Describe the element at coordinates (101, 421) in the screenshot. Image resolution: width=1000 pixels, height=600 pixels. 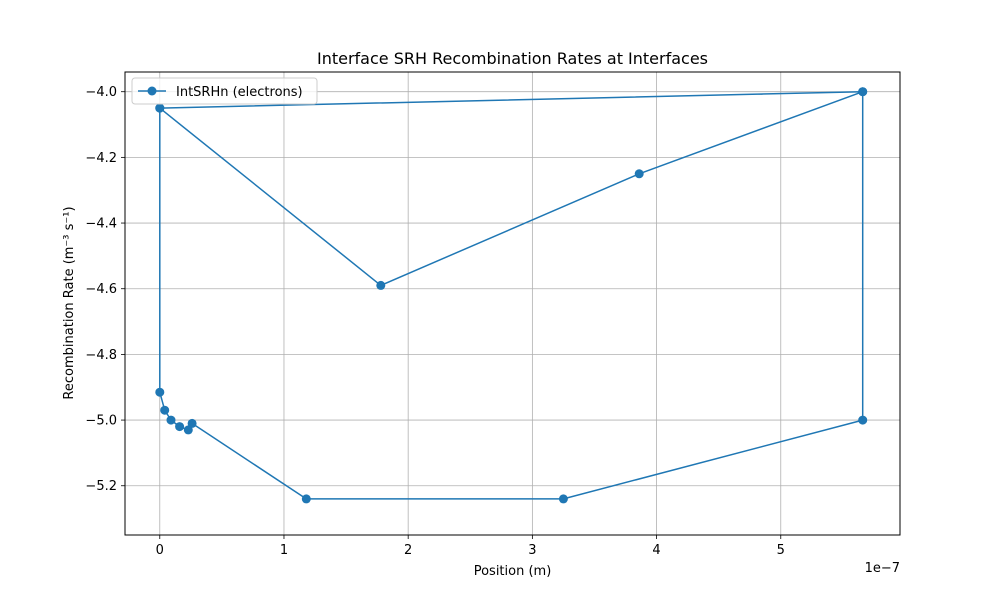
I see `y-tick-label: −5.0` at that location.